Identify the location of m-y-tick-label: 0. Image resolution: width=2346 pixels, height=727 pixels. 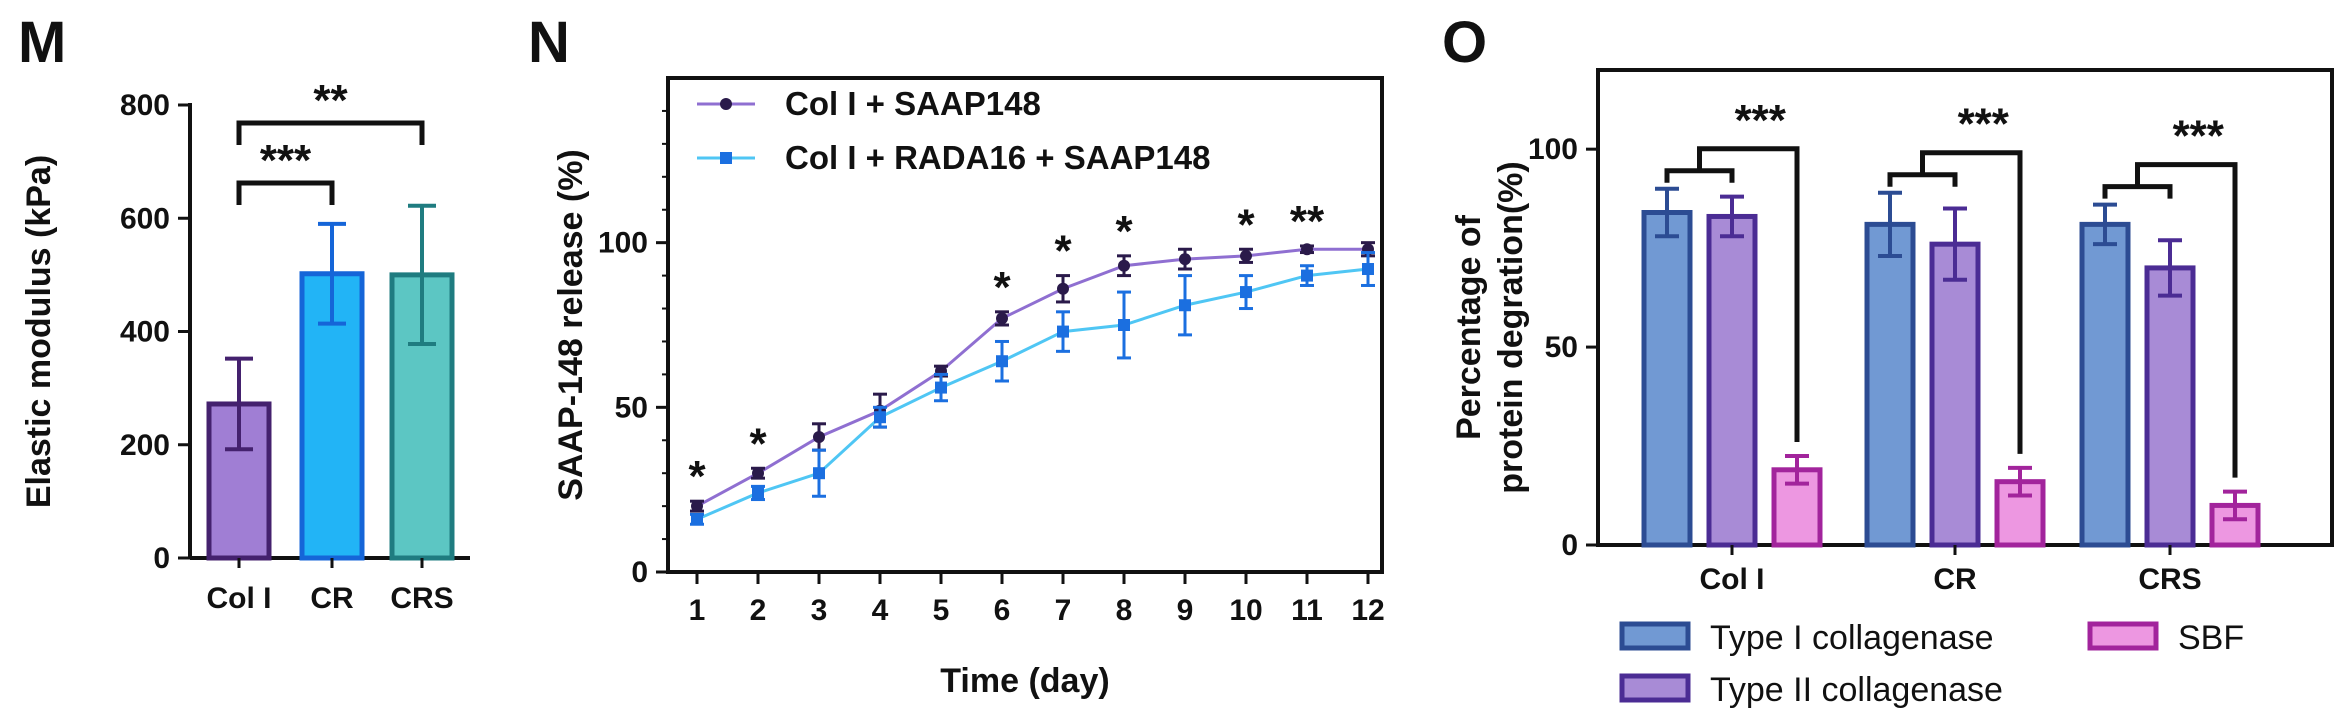
(161, 558).